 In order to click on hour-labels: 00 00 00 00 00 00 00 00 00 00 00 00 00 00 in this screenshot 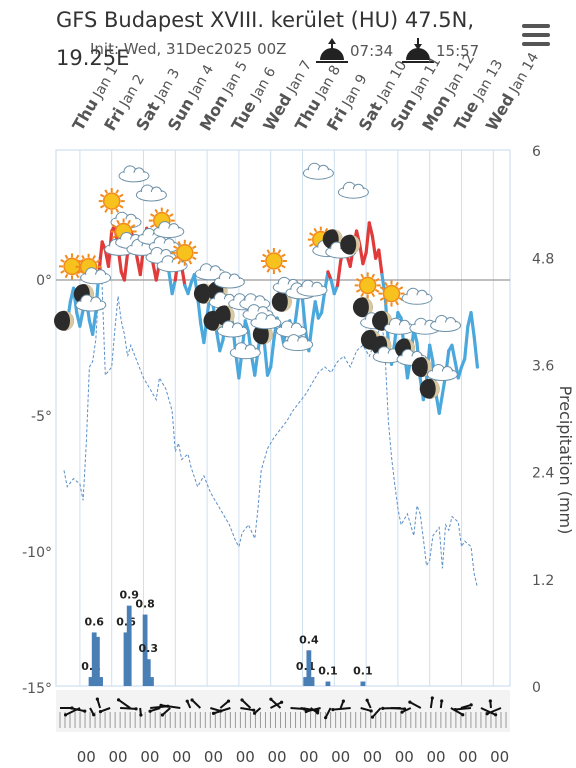, I will do `click(293, 757)`.